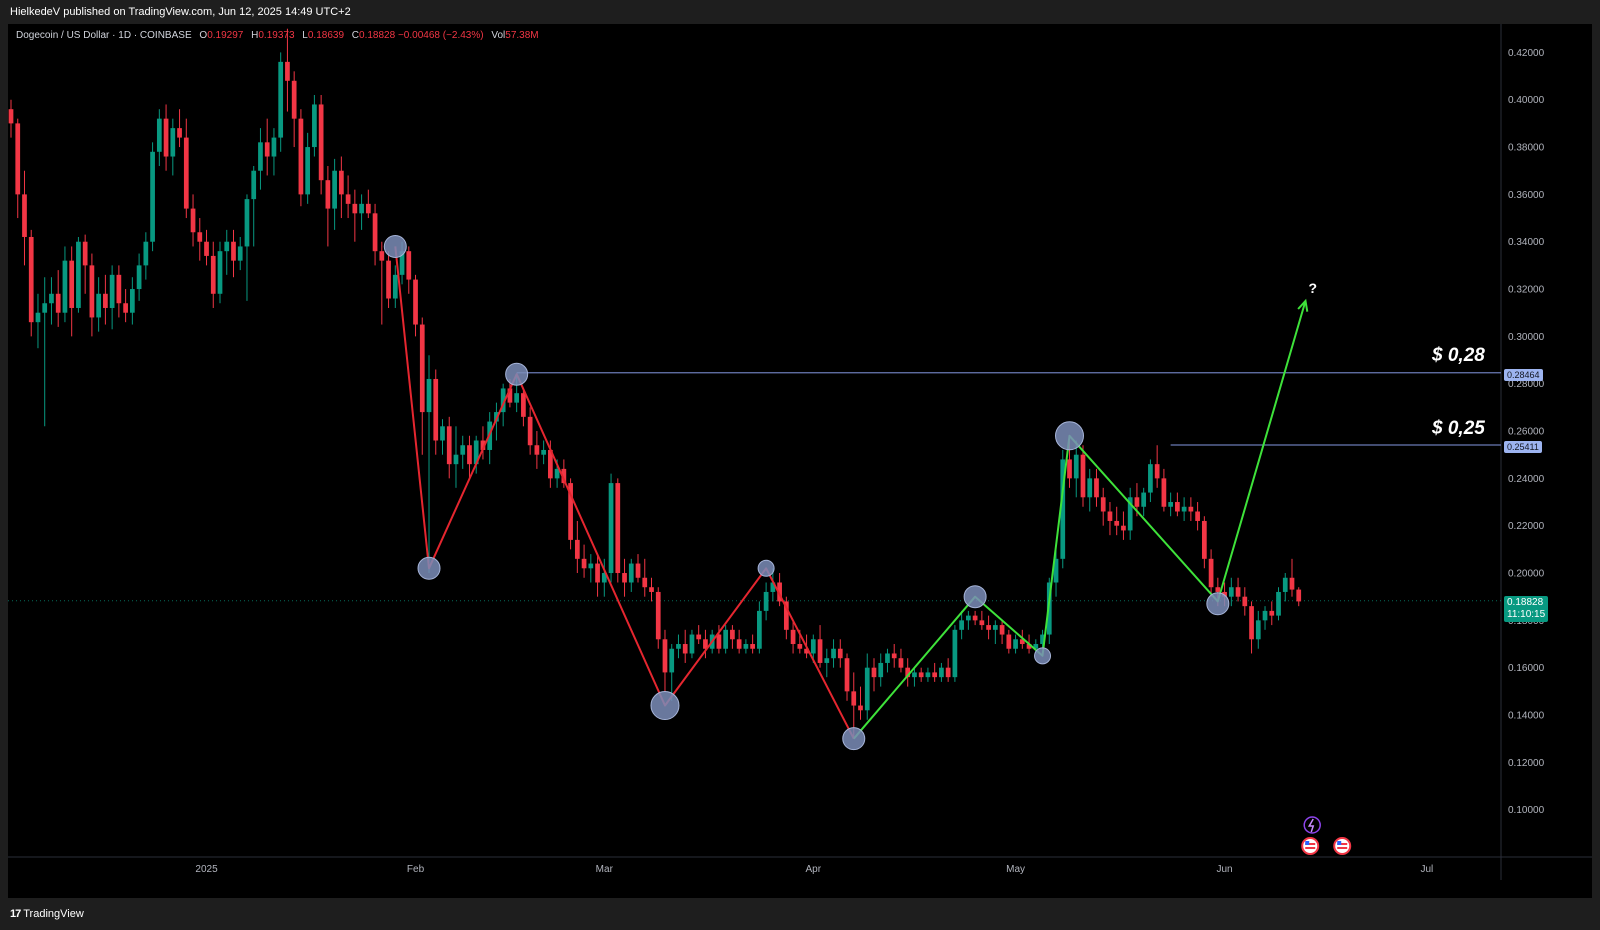 Image resolution: width=1600 pixels, height=930 pixels. I want to click on x-tick-label: 2025, so click(206, 869).